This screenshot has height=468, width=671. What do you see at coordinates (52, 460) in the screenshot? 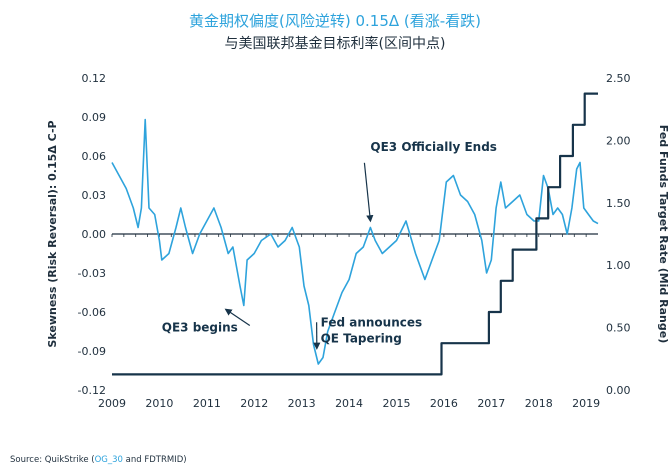
I see `source-prefix: Source: QuikStrike (` at bounding box center [52, 460].